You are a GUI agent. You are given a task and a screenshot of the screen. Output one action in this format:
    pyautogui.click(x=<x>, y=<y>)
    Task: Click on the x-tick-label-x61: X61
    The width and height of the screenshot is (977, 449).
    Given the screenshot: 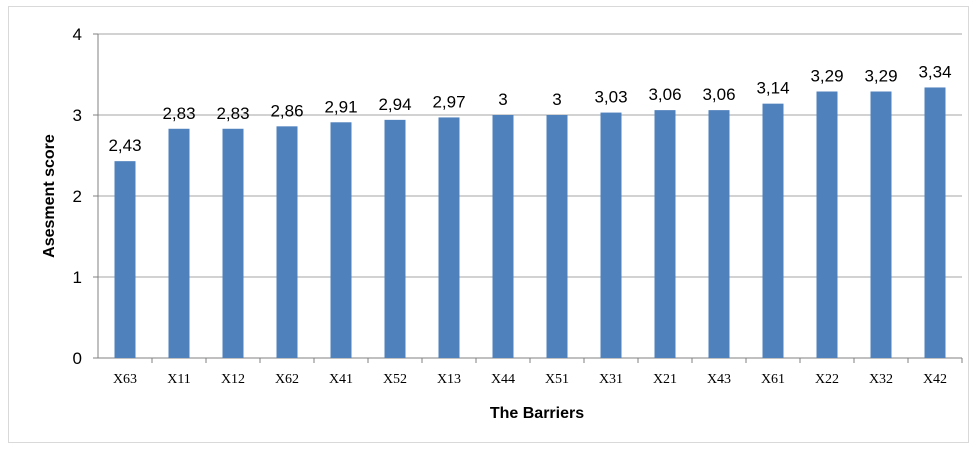 What is the action you would take?
    pyautogui.click(x=773, y=379)
    